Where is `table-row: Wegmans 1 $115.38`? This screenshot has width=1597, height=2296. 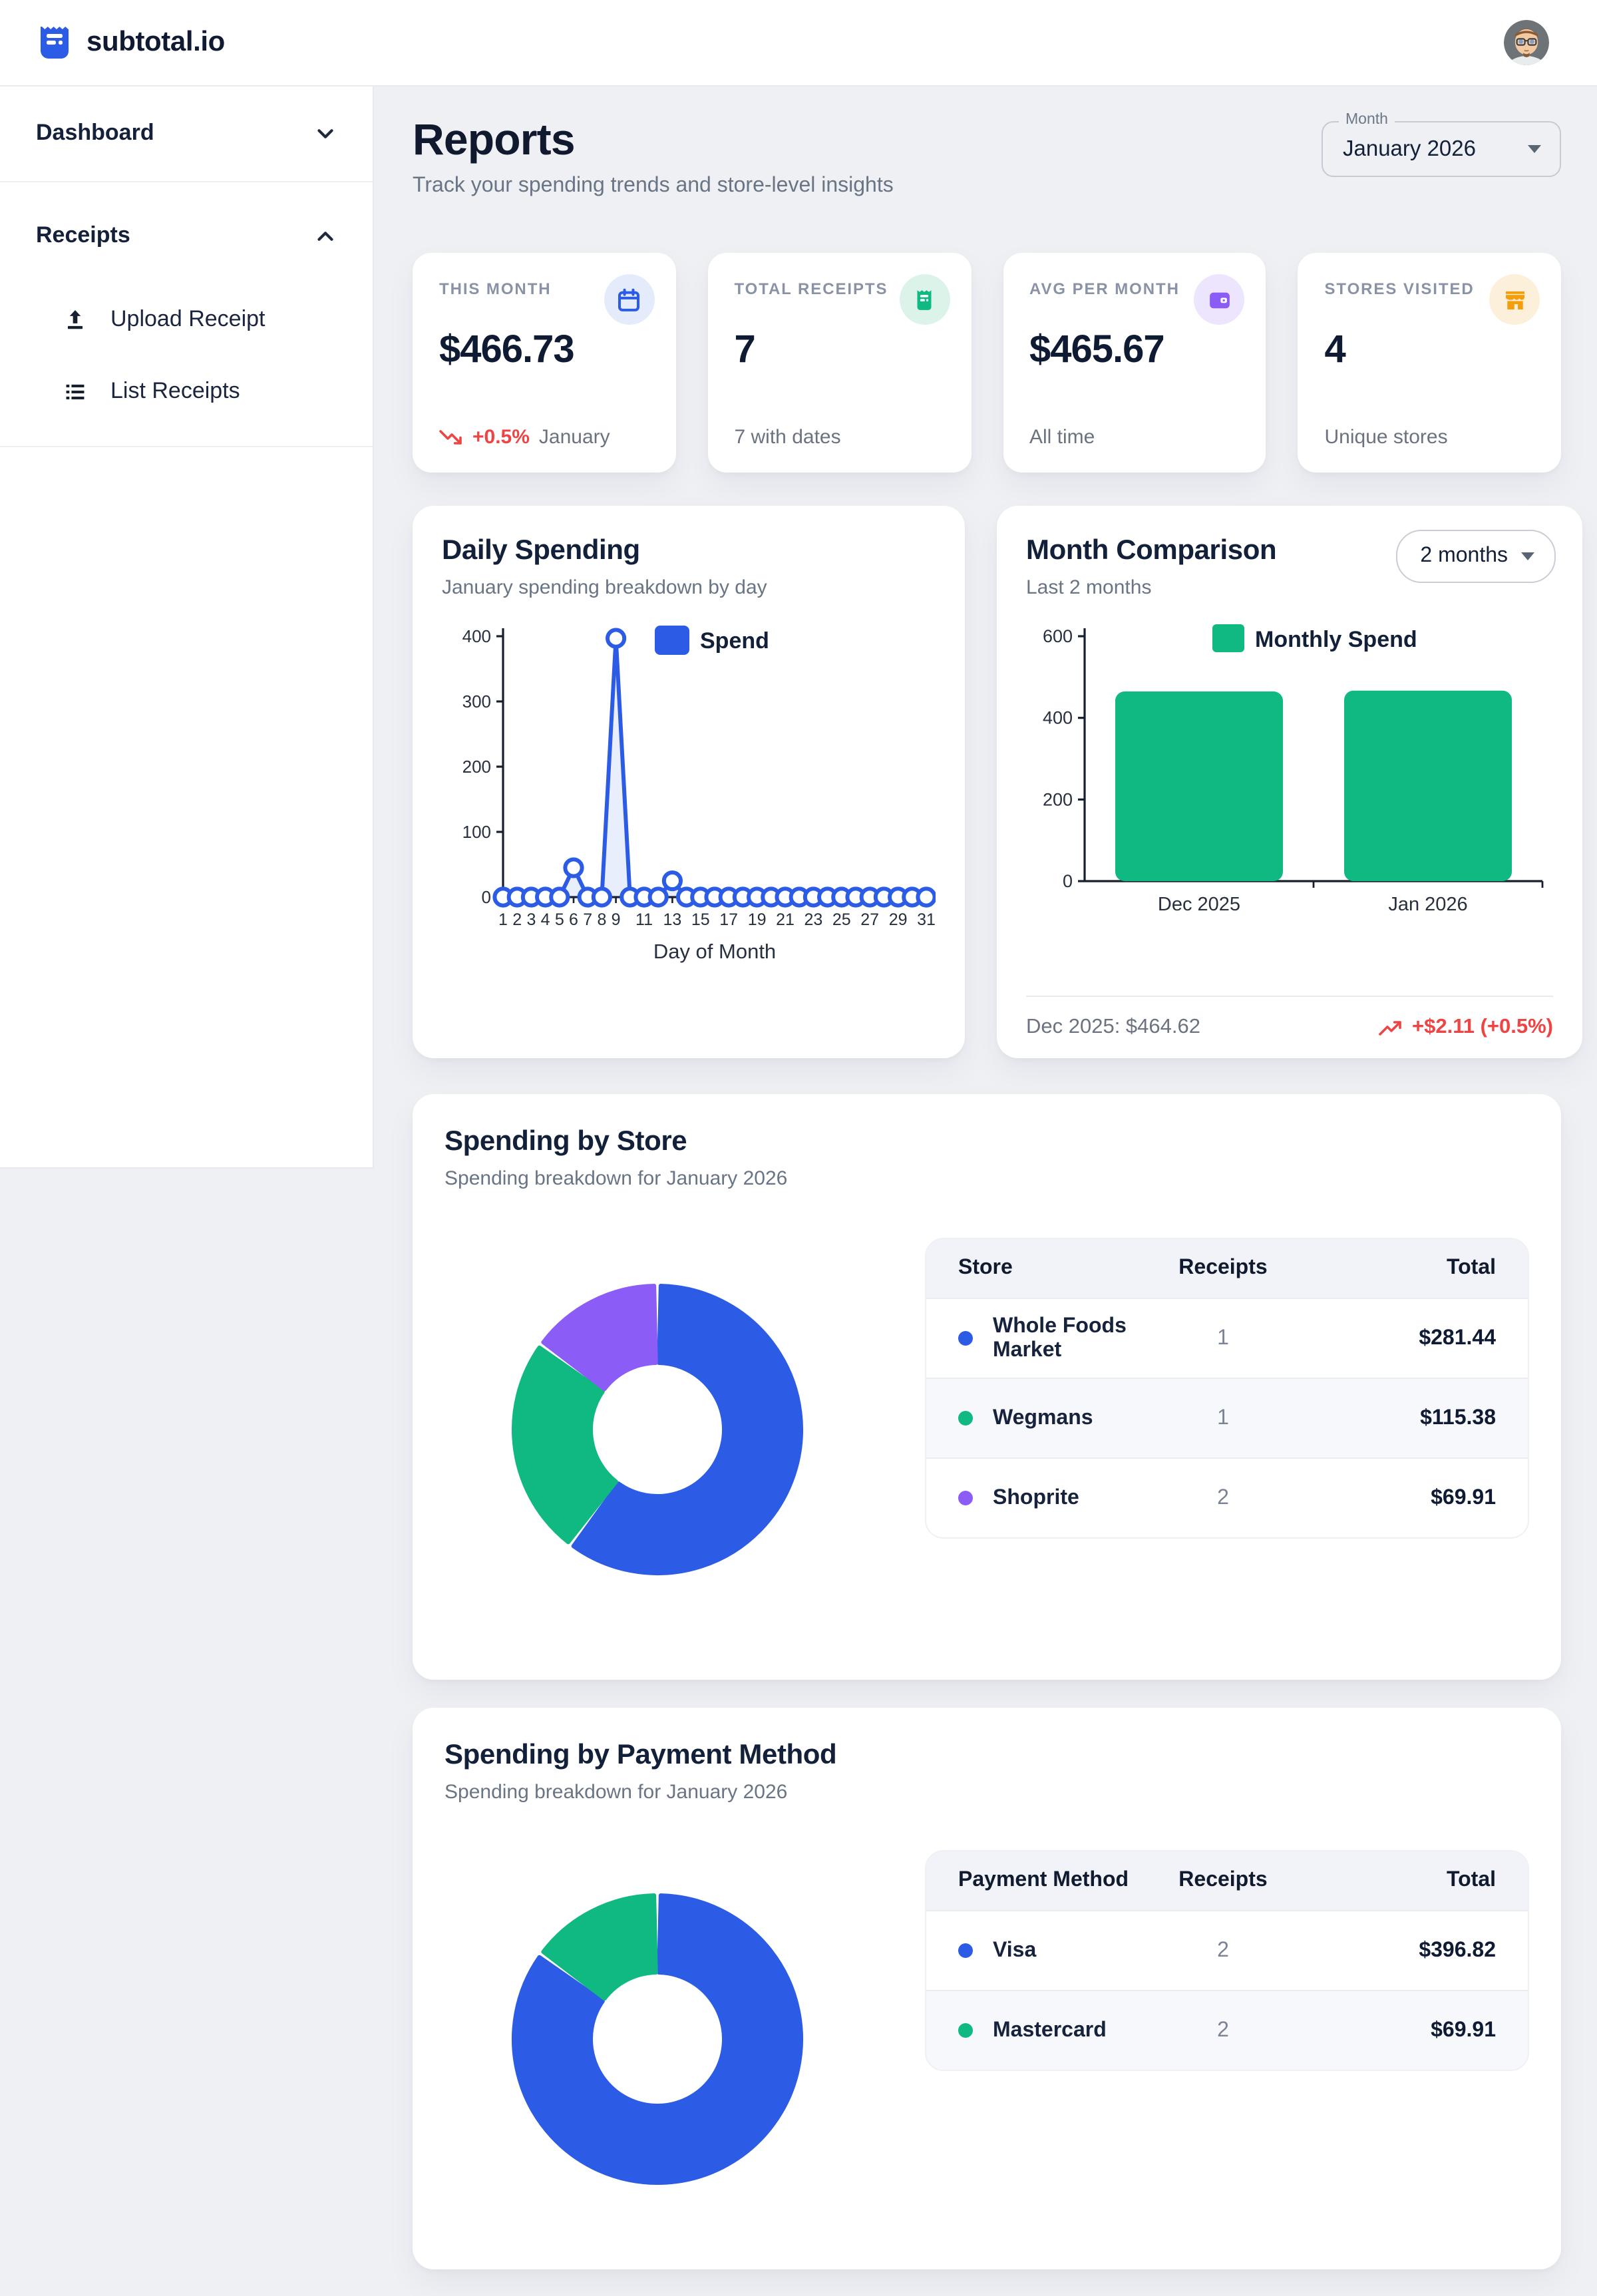 table-row: Wegmans 1 $115.38 is located at coordinates (1227, 1417).